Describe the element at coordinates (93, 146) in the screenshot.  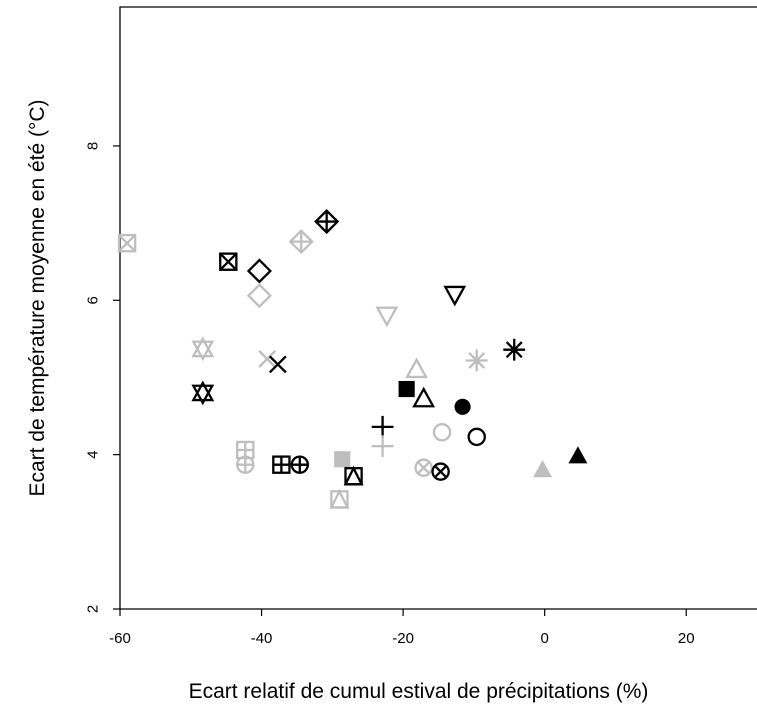
I see `y-tick-label: 8` at that location.